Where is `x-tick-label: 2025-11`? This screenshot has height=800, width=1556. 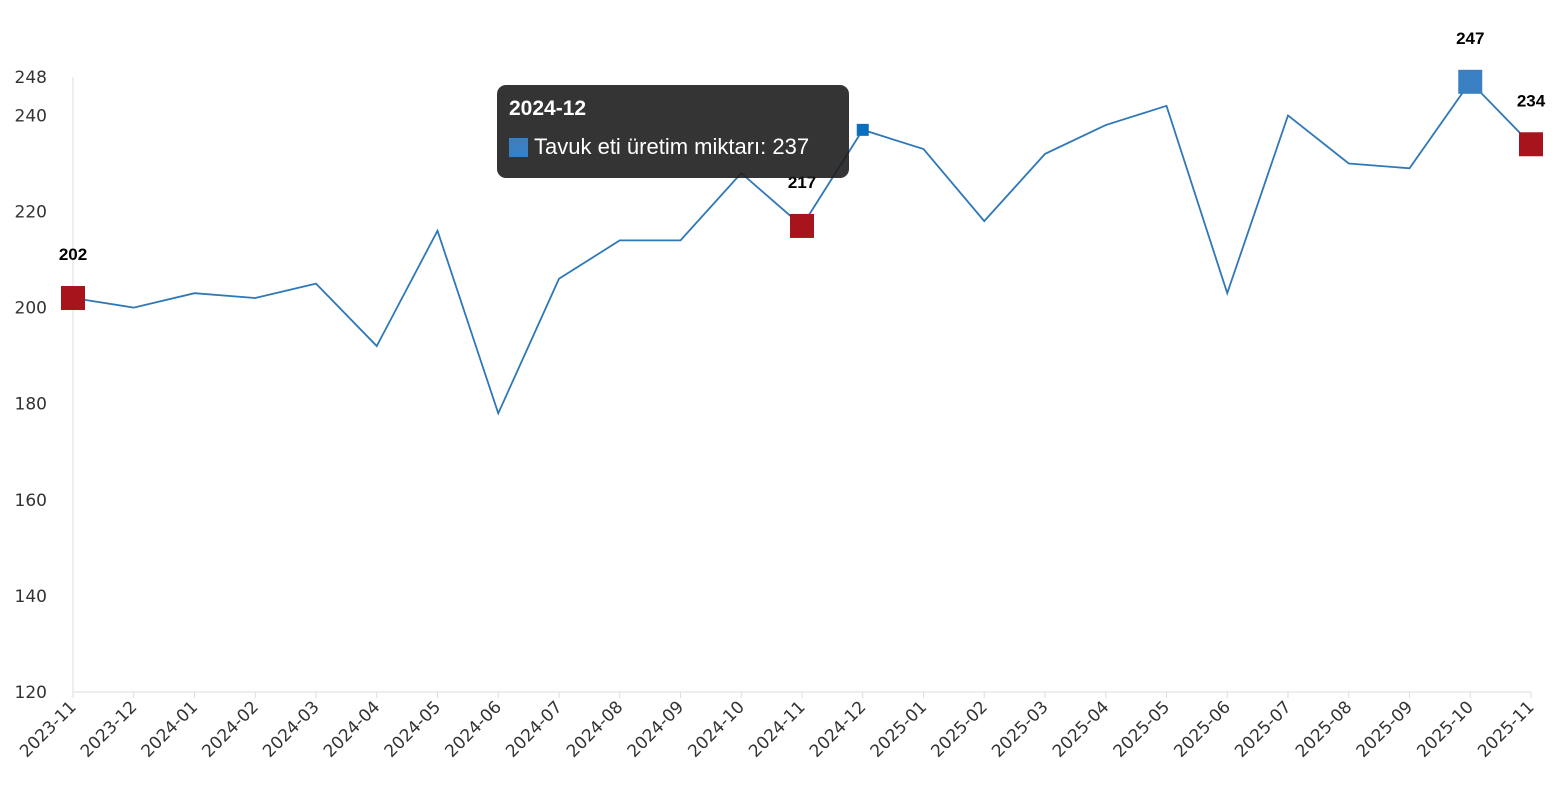 x-tick-label: 2025-11 is located at coordinates (1506, 729).